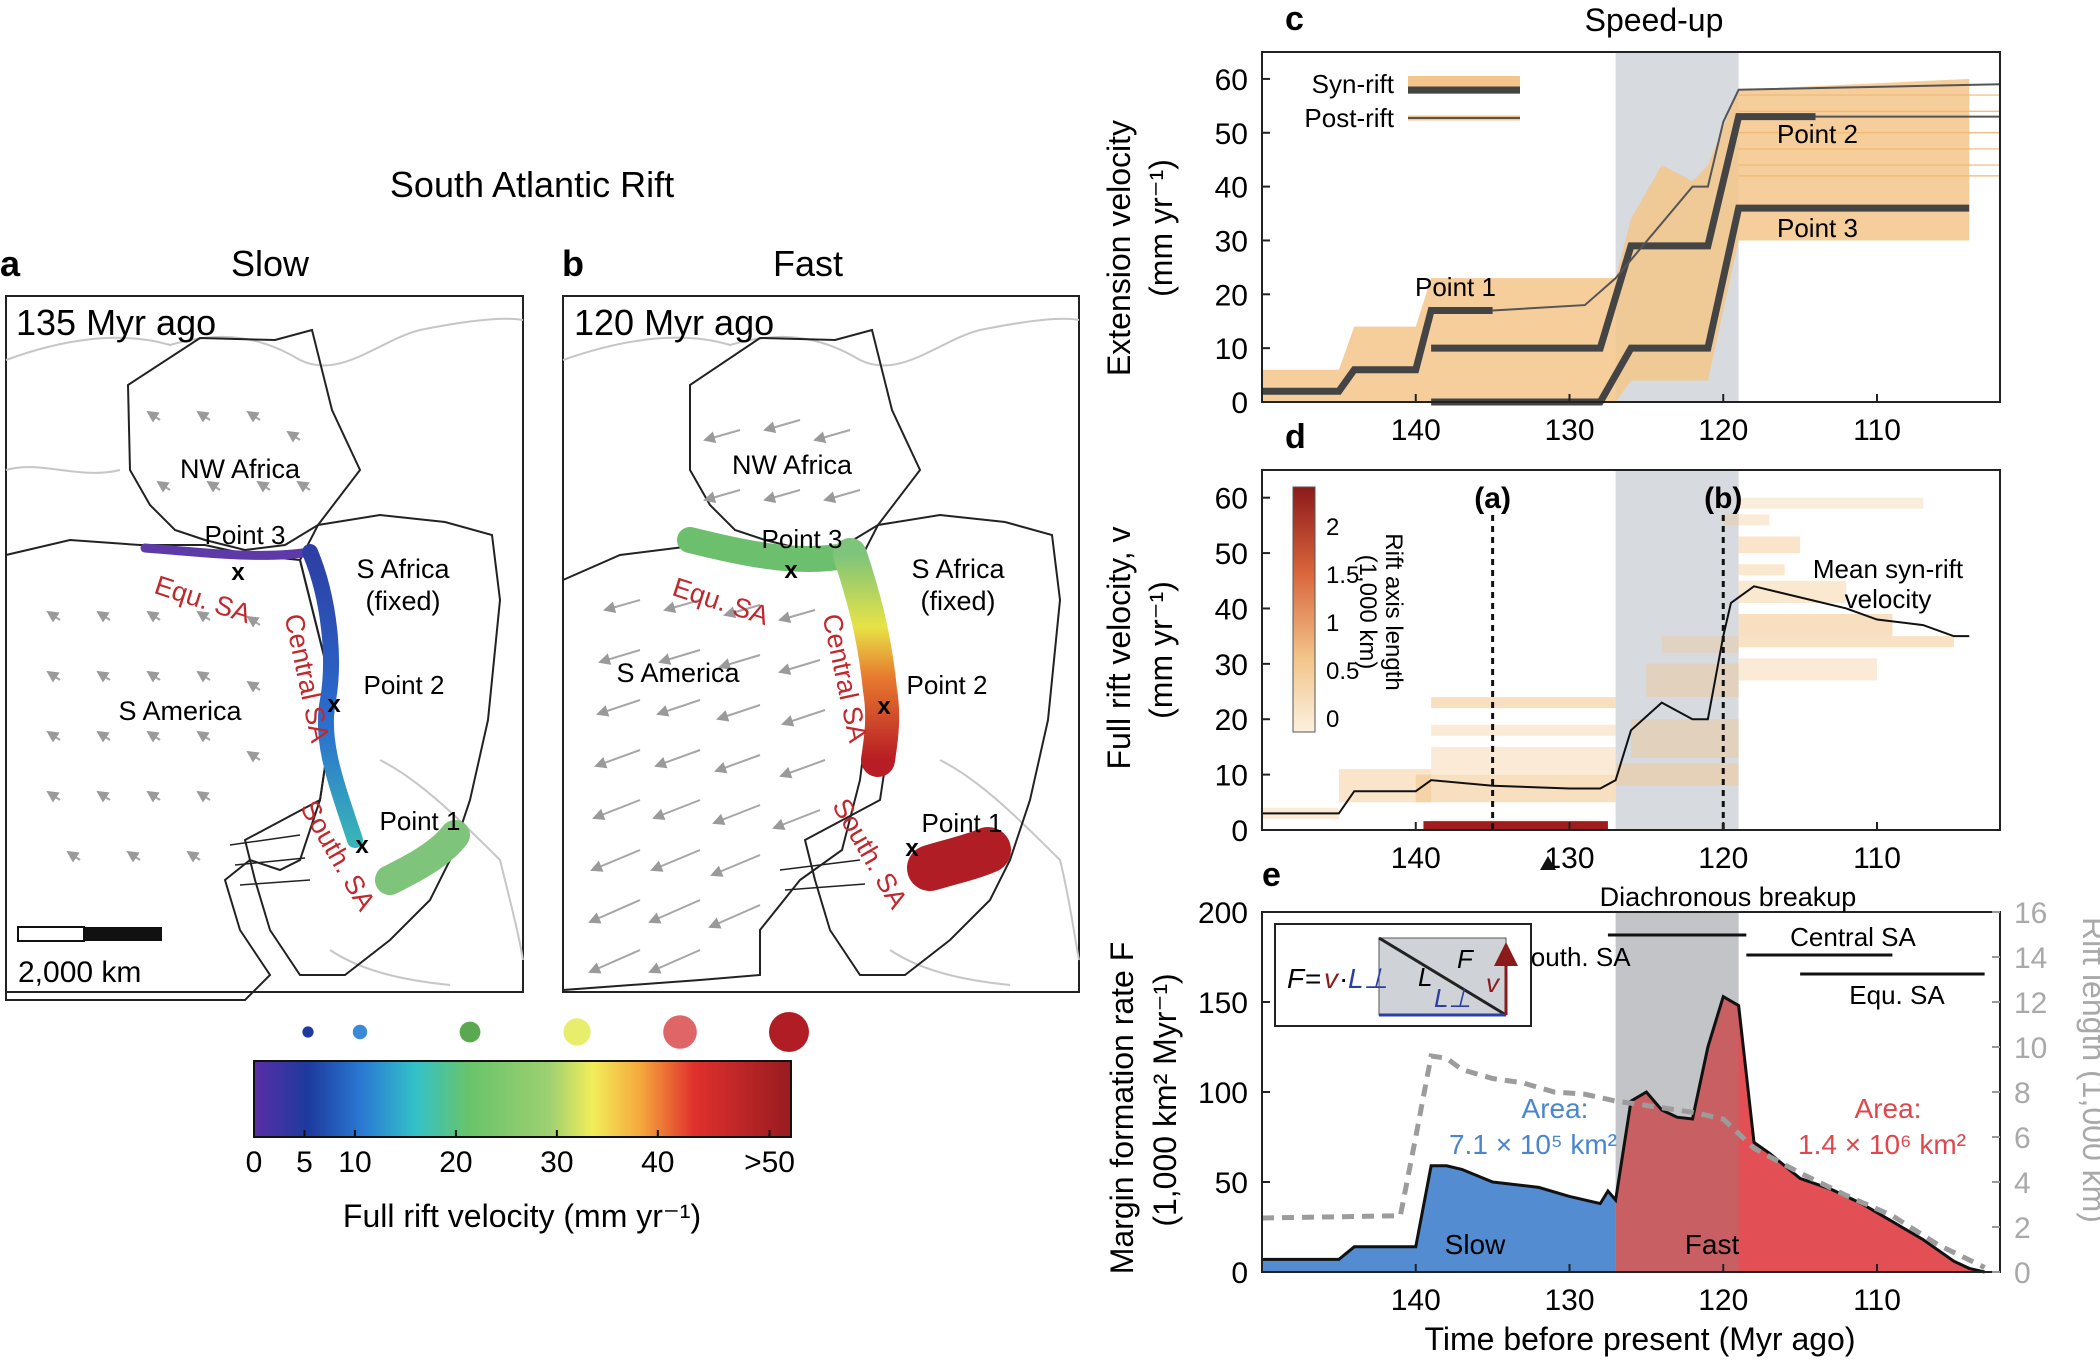 The image size is (2100, 1363). Describe the element at coordinates (1368, 978) in the screenshot. I see `inset-Lperp: L⊥` at that location.